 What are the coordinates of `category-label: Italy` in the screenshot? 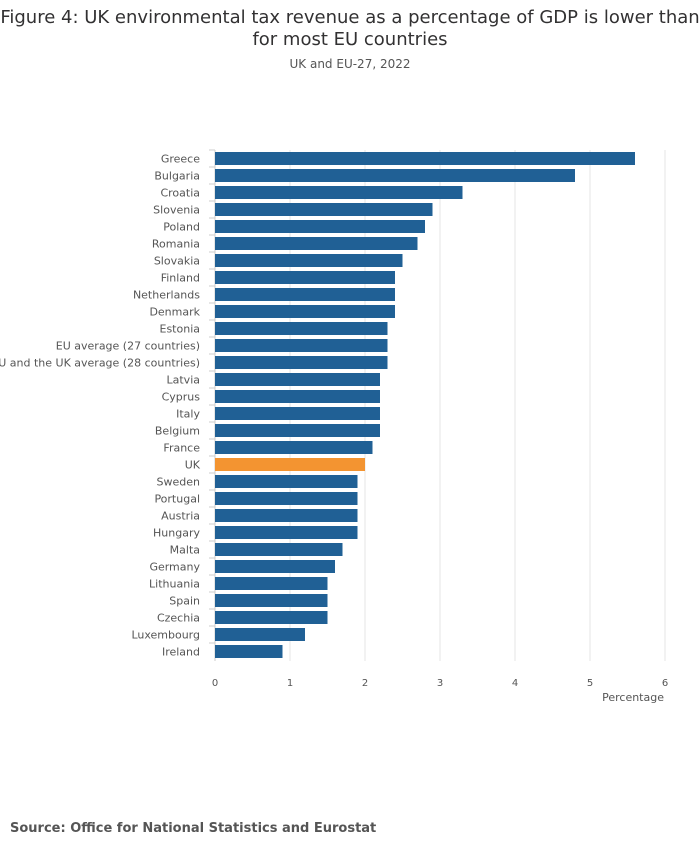 It's located at (188, 414).